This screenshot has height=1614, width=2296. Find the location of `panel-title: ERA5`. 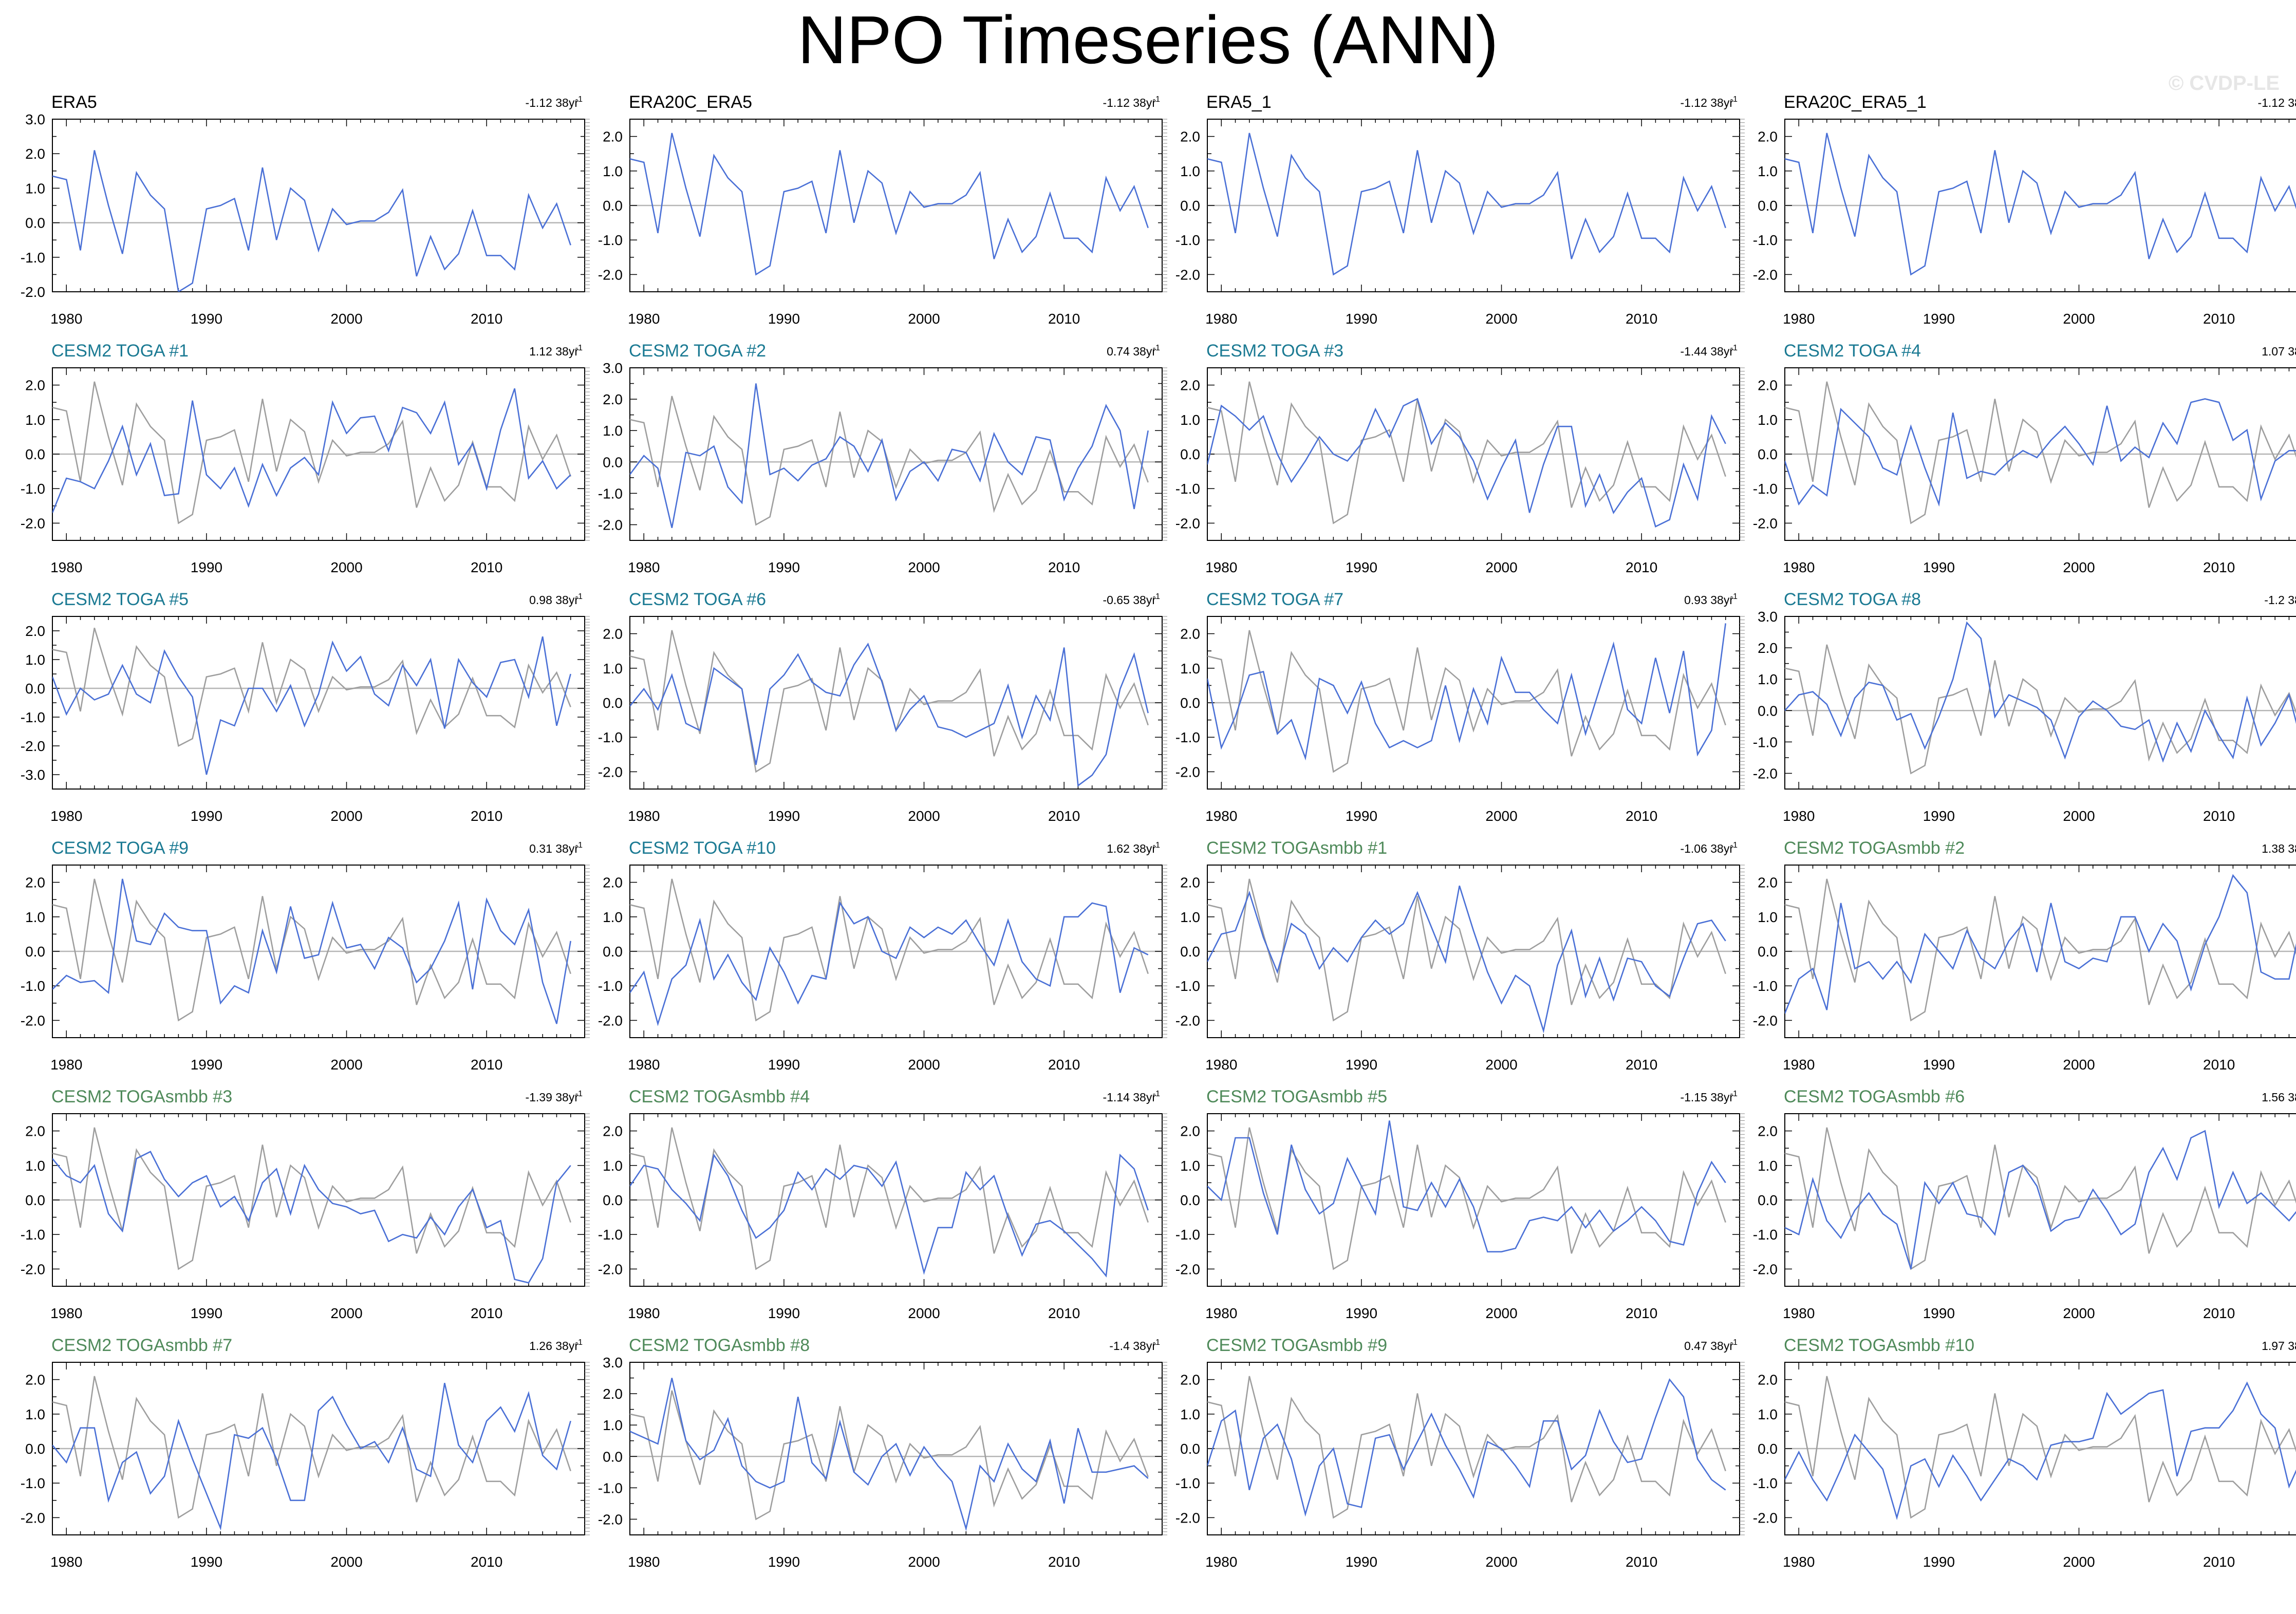

panel-title: ERA5 is located at coordinates (74, 102).